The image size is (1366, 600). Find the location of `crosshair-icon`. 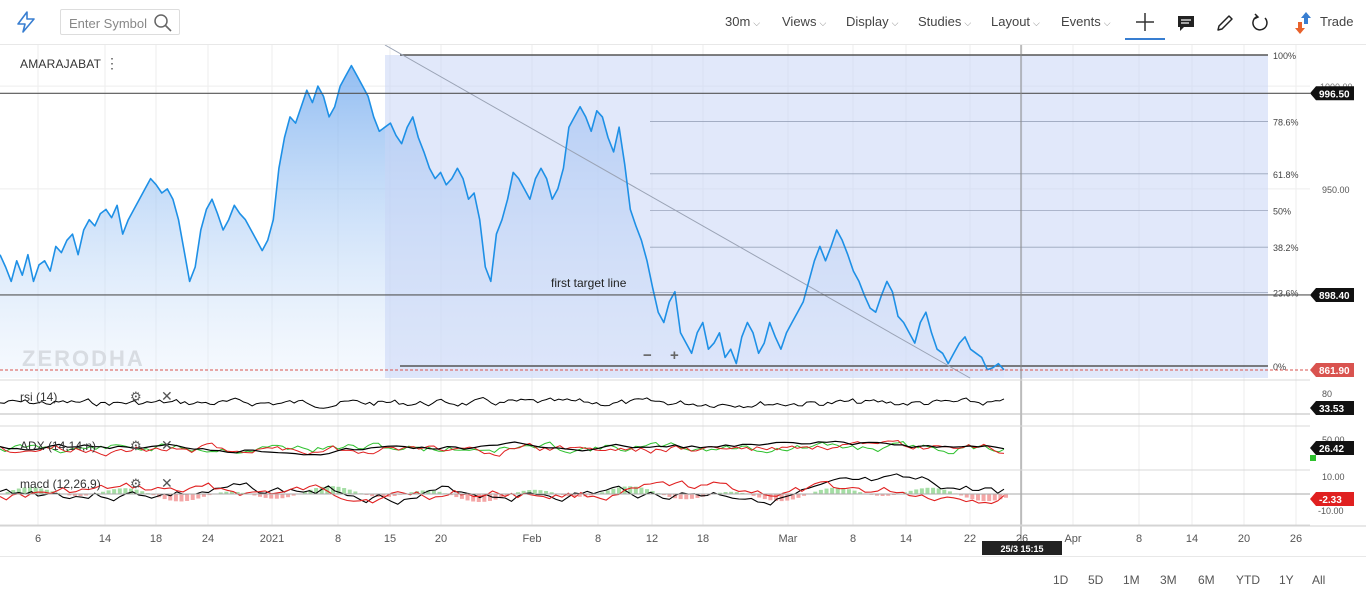

crosshair-icon is located at coordinates (1145, 22).